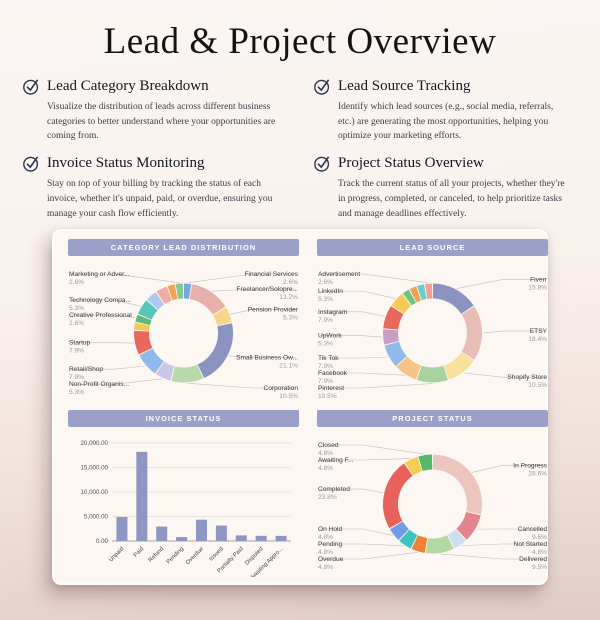  Describe the element at coordinates (333, 373) in the screenshot. I see `slice-label: Facebook` at that location.